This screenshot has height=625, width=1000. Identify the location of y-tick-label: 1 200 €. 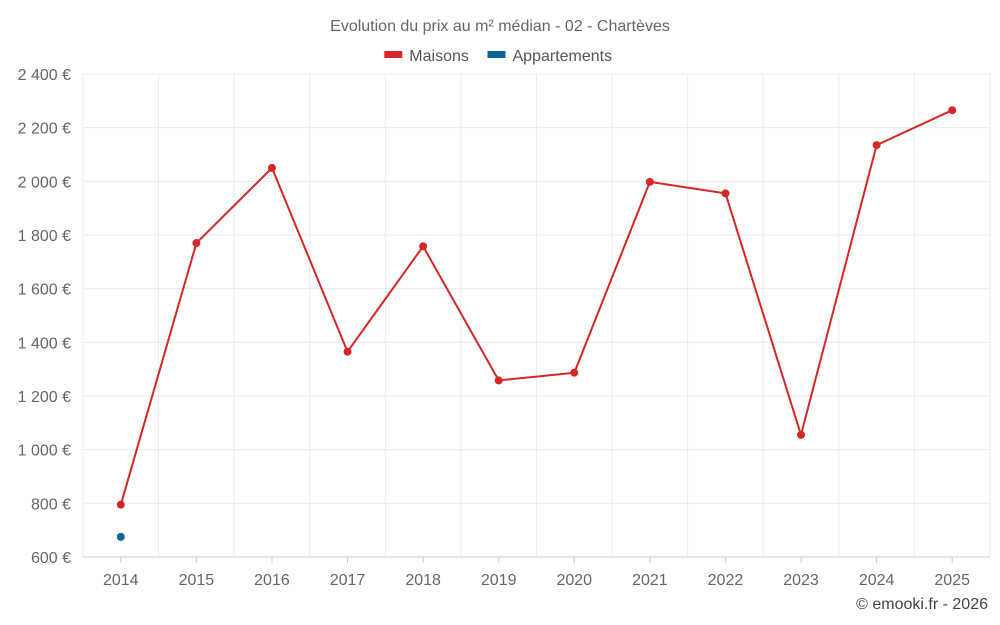
(44, 397).